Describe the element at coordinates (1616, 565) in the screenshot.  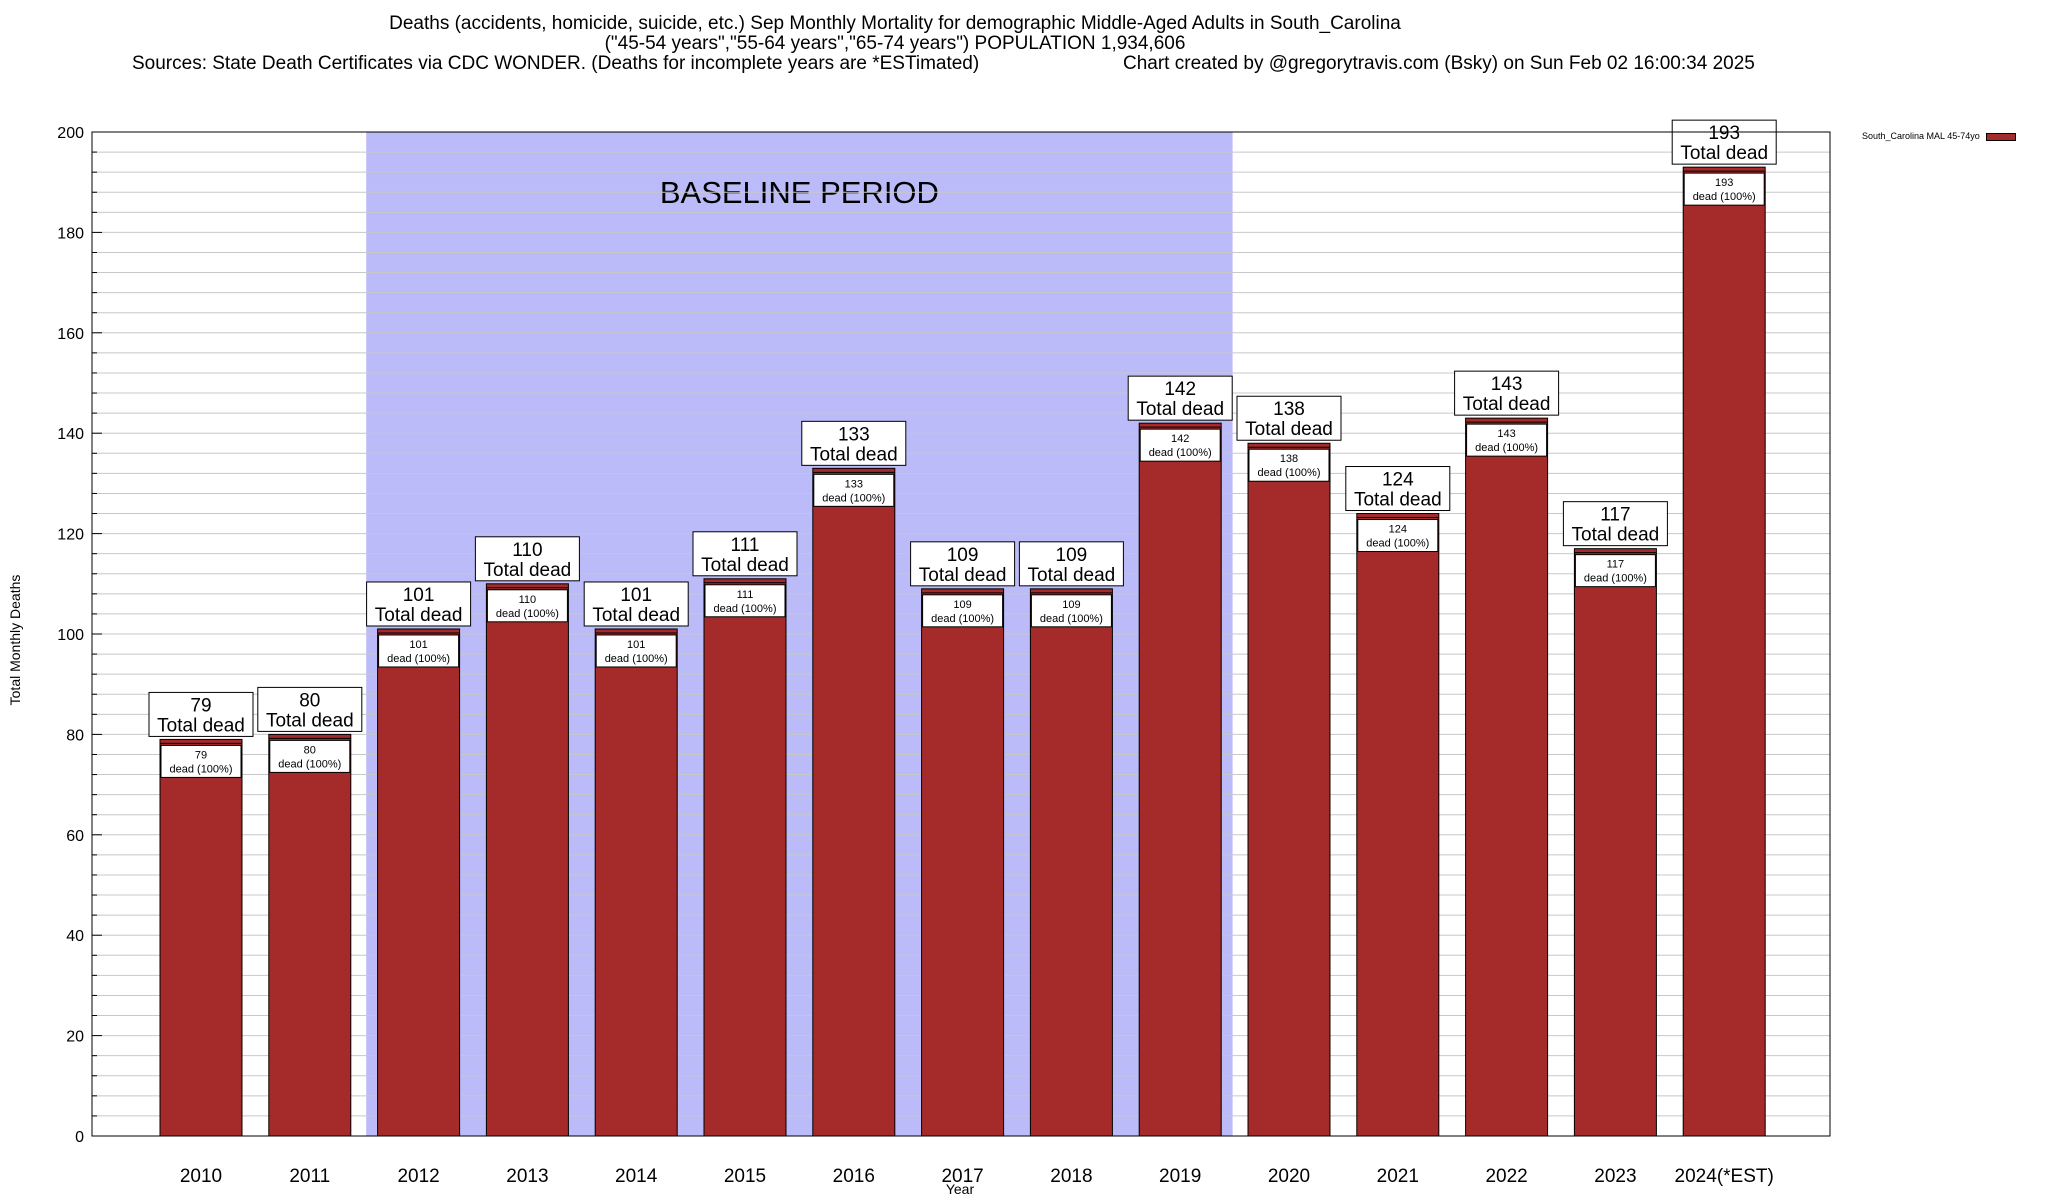
I see `inner-value-label: 117` at that location.